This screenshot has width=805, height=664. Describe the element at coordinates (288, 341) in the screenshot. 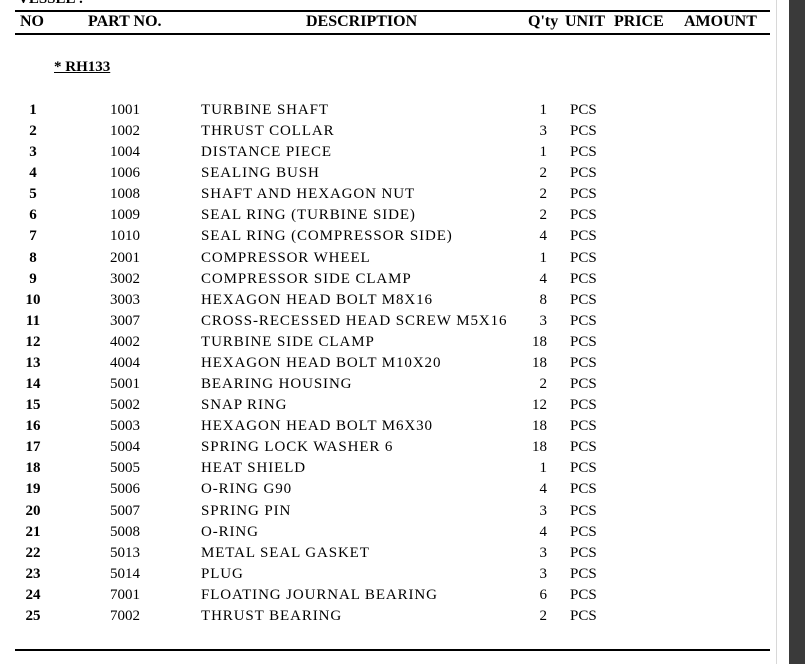

I see `description: TURBINE SIDE CLAMP` at that location.